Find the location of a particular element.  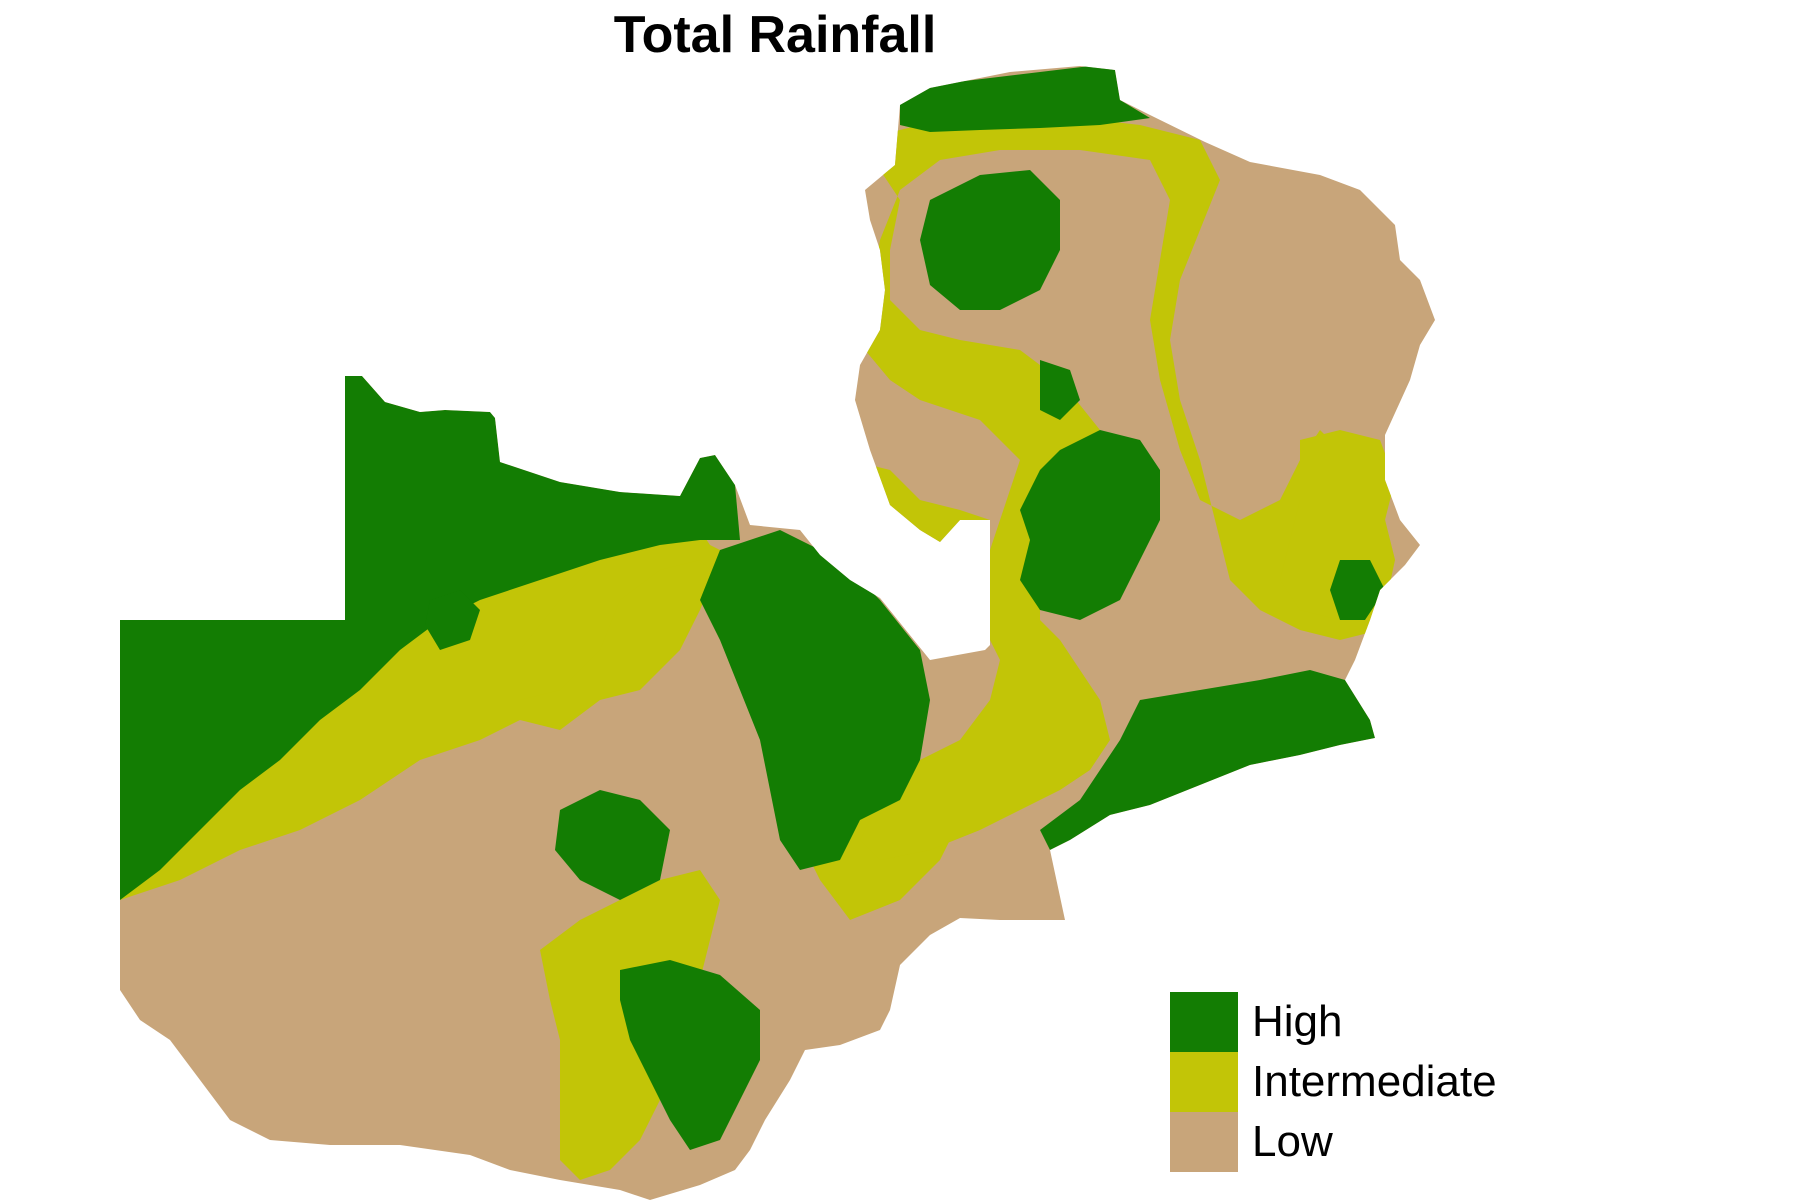

legend-label-low: Low is located at coordinates (1292, 1141).